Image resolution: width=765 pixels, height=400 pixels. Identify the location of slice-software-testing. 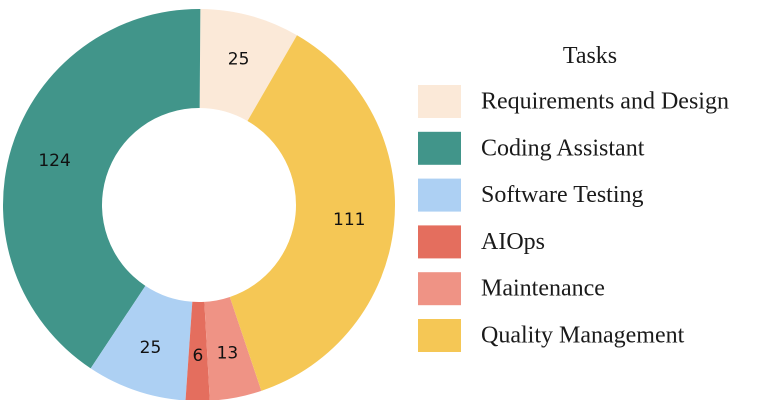
(141, 342).